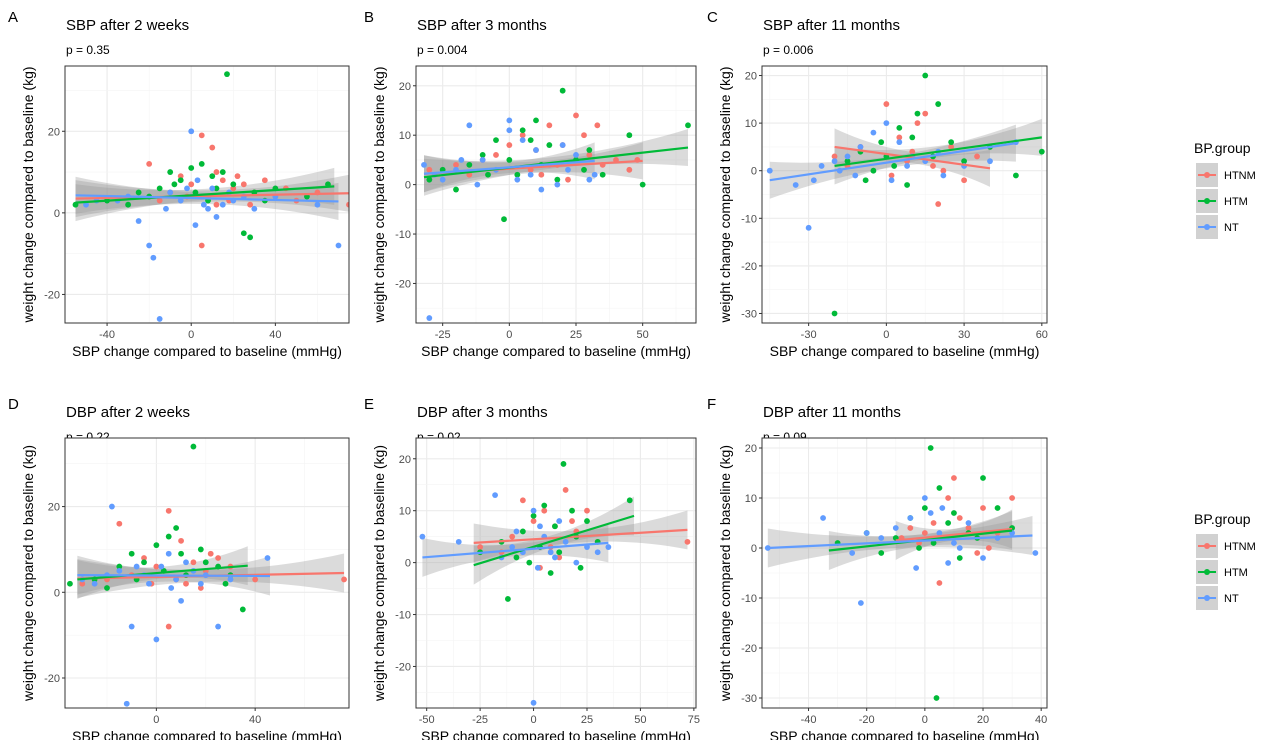 This screenshot has width=1269, height=740. I want to click on panel-subtitle: p = 0.006, so click(788, 50).